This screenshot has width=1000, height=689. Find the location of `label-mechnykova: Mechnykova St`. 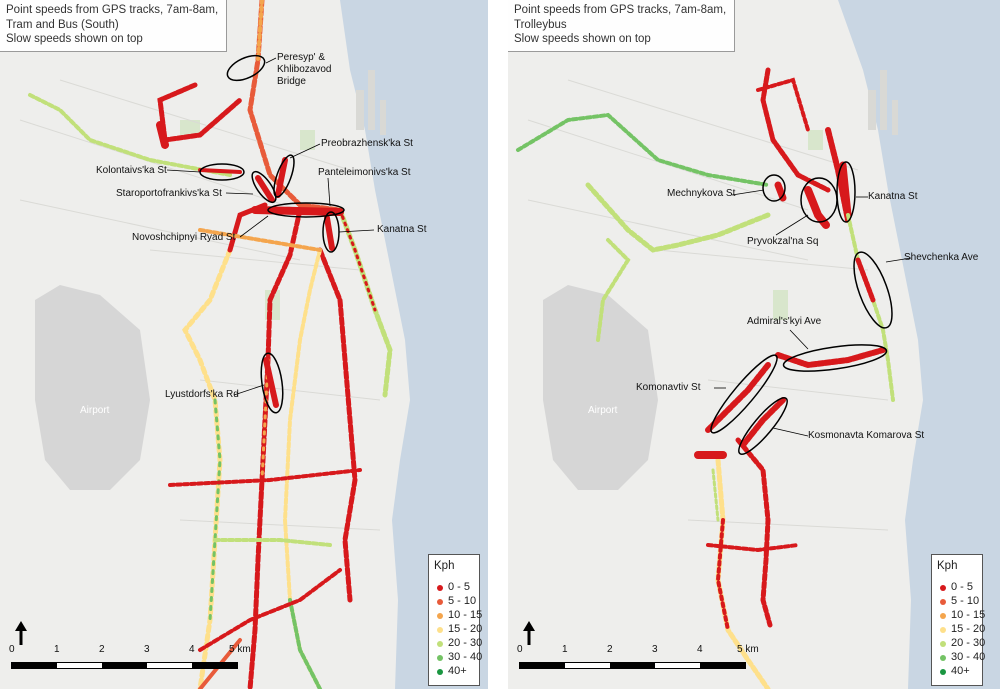

label-mechnykova: Mechnykova St is located at coordinates (701, 193).